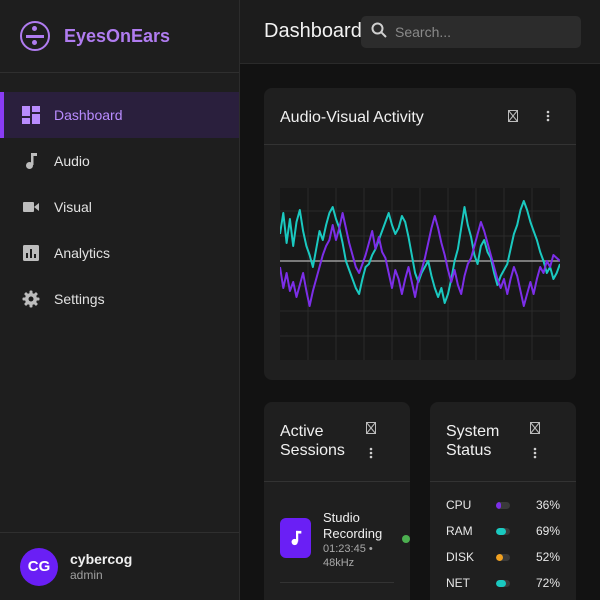 This screenshot has width=600, height=600. I want to click on stat-value: 72%, so click(547, 583).